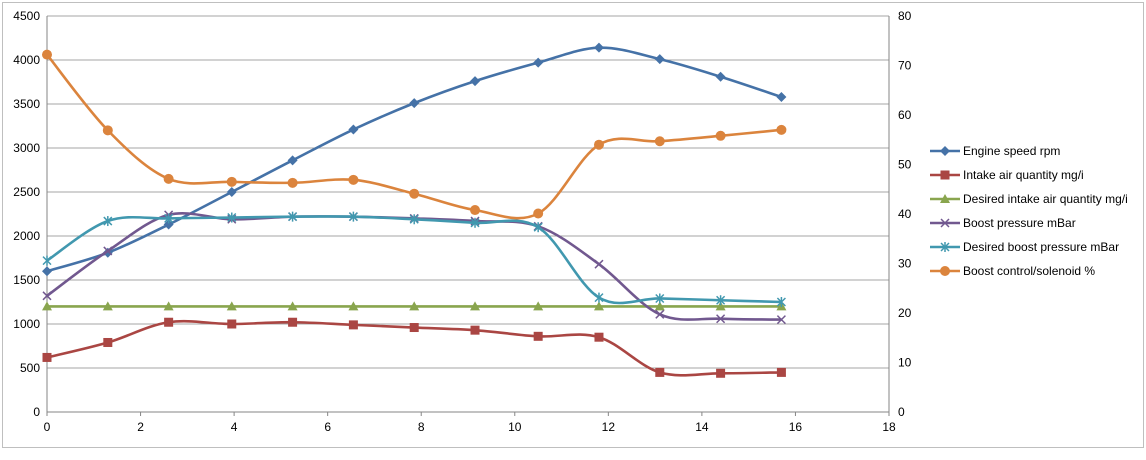  Describe the element at coordinates (327, 427) in the screenshot. I see `x-tick-label: 6` at that location.